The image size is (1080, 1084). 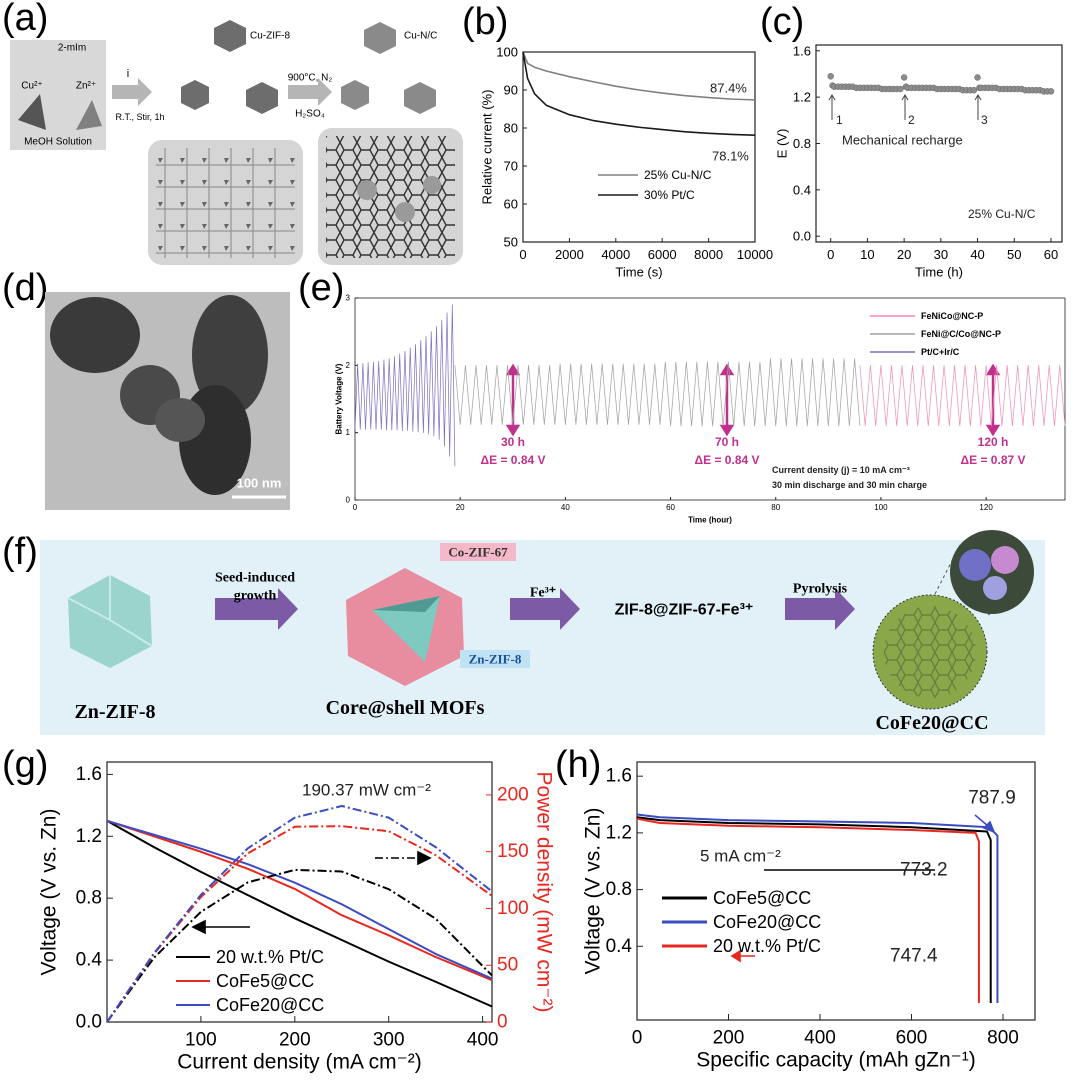 I want to click on y-tick-label: 3, so click(x=348, y=298).